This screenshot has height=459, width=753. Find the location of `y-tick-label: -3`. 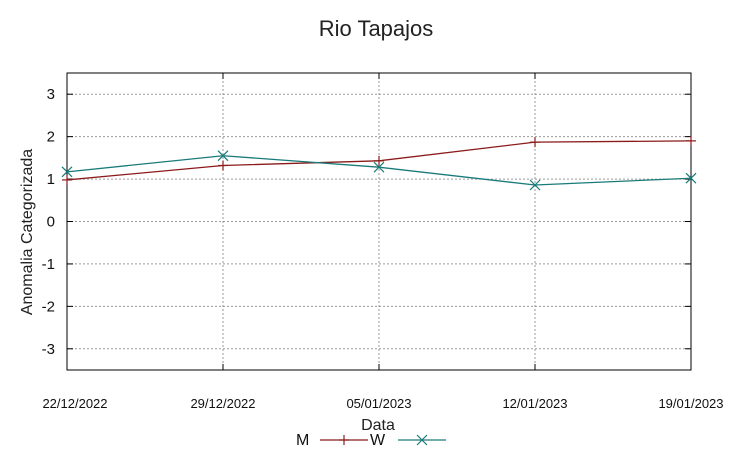

y-tick-label: -3 is located at coordinates (48, 349).